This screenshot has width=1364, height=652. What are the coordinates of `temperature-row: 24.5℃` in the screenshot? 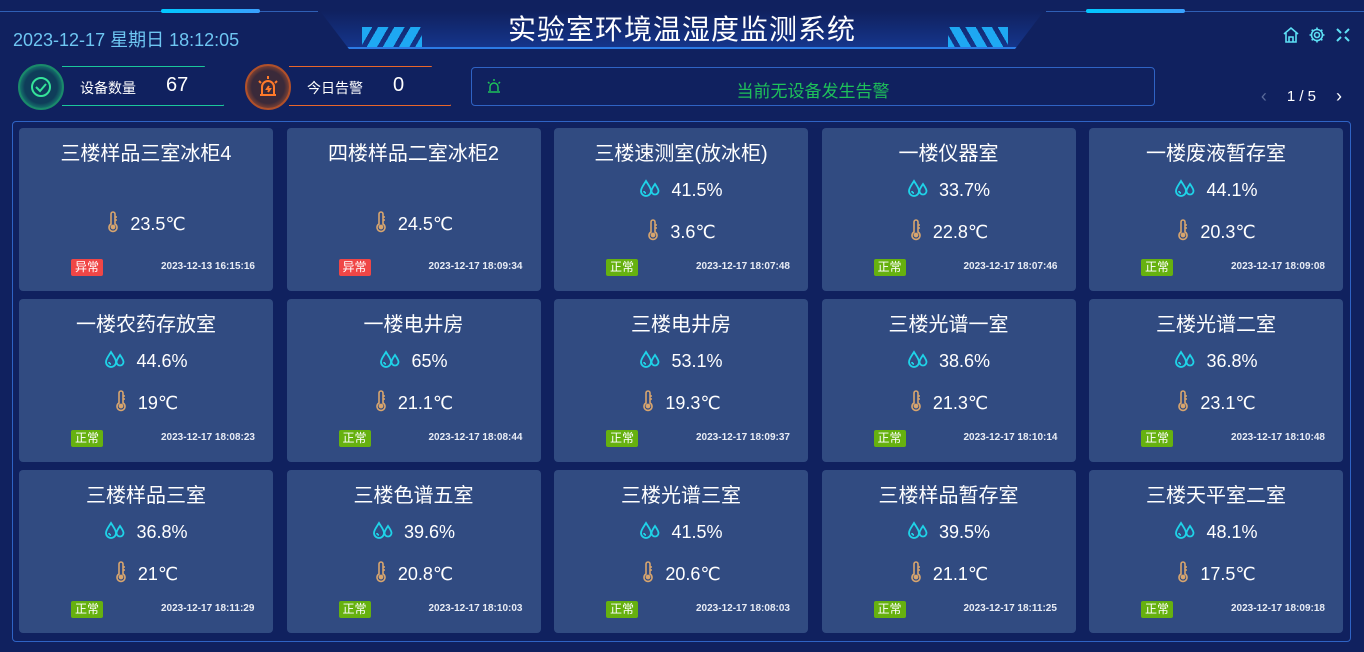 It's located at (414, 224).